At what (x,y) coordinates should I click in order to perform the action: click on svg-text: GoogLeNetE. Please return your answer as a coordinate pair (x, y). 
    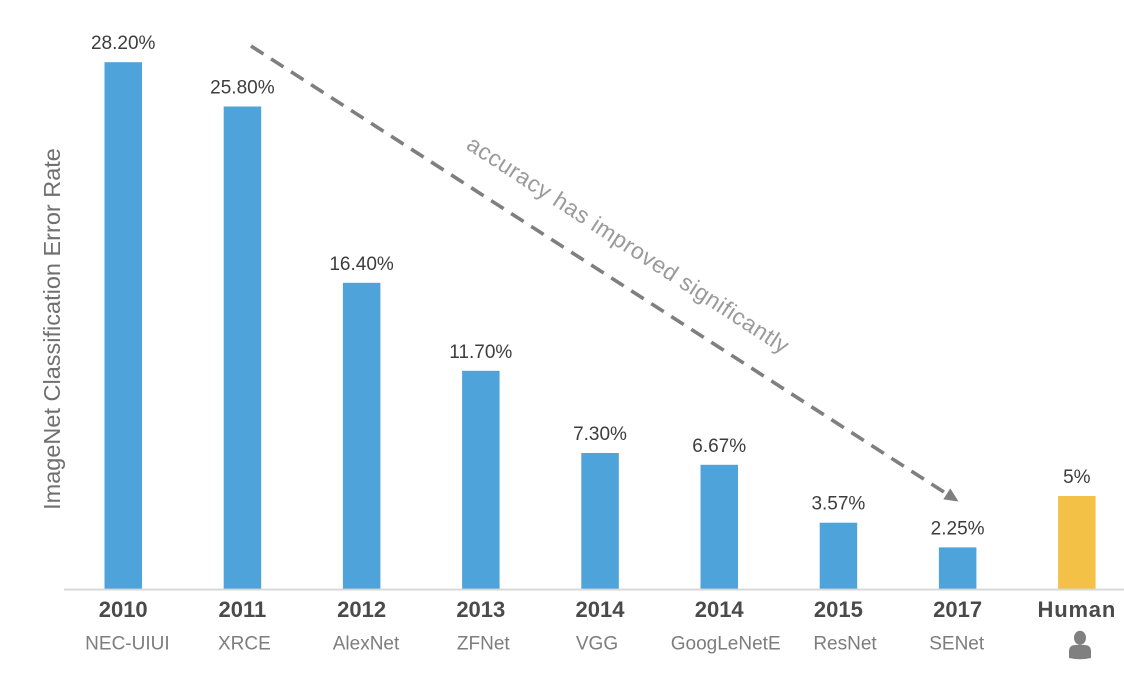
    Looking at the image, I should click on (726, 644).